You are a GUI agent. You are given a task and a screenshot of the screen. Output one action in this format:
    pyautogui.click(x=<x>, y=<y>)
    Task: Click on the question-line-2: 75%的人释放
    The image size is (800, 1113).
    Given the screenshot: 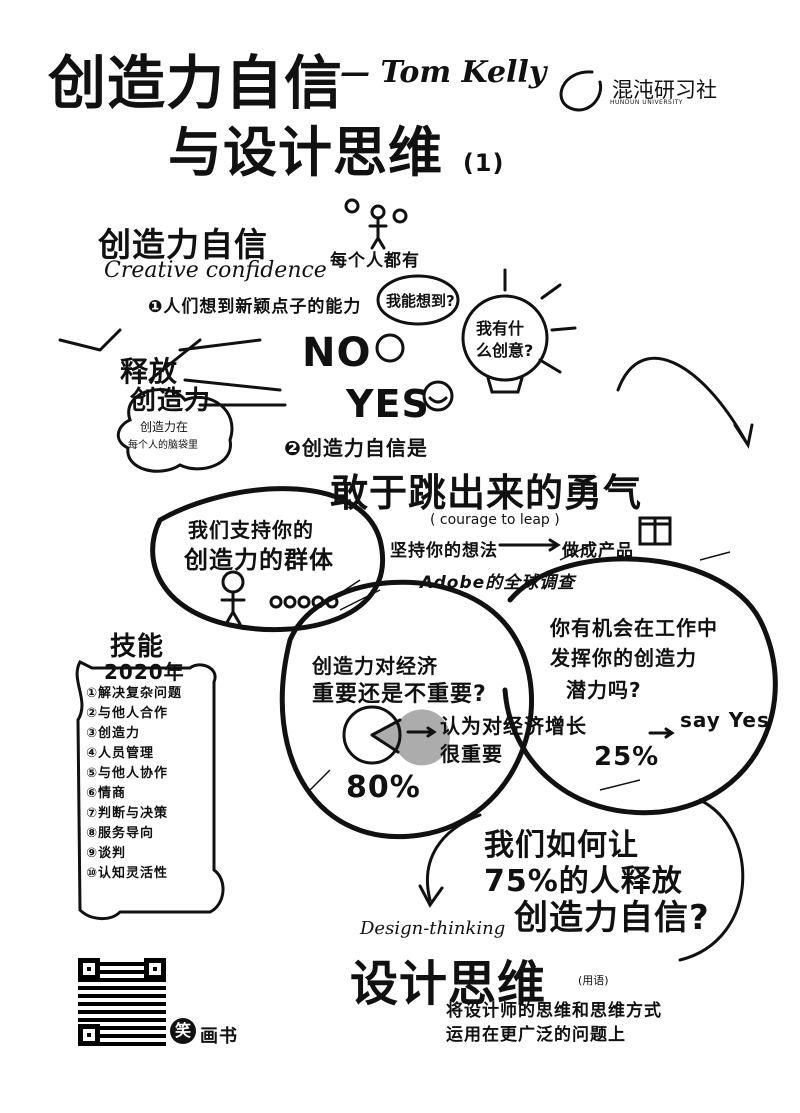 What is the action you would take?
    pyautogui.click(x=583, y=881)
    